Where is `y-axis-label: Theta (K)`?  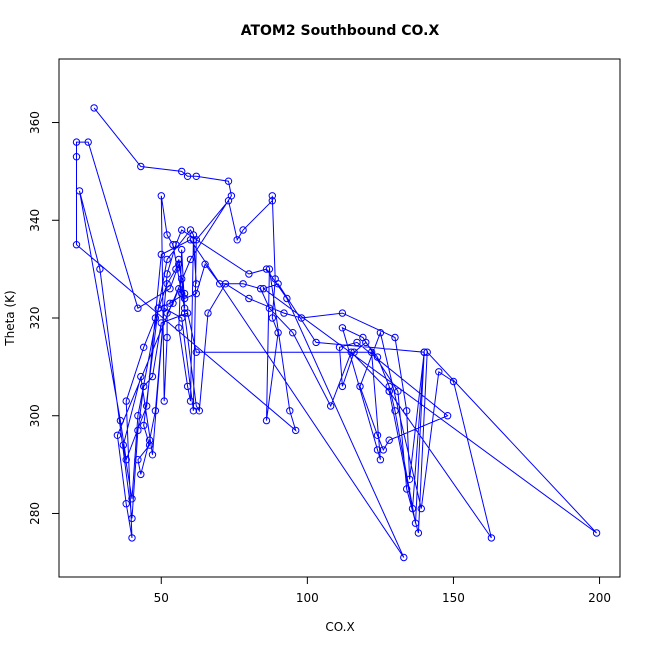
y-axis-label: Theta (K) is located at coordinates (10, 318).